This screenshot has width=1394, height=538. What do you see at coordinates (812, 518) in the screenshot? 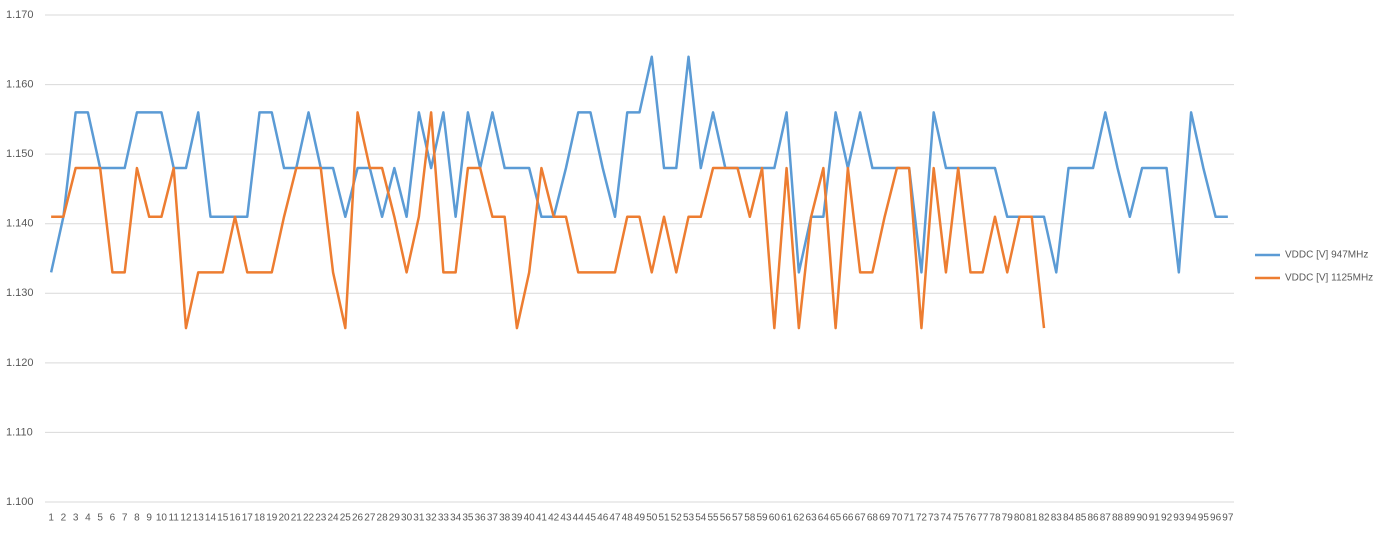
I see `x-tick-label: 63` at bounding box center [812, 518].